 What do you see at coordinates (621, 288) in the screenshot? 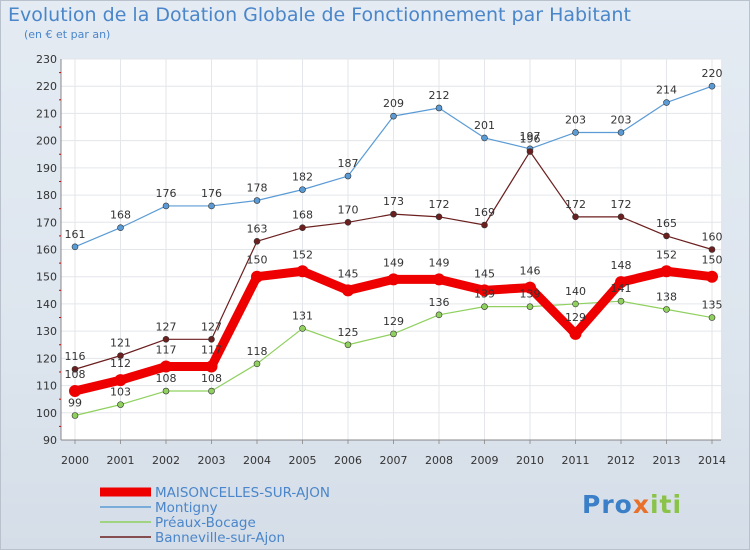
I see `data-label-preaux-bocage: 141` at bounding box center [621, 288].